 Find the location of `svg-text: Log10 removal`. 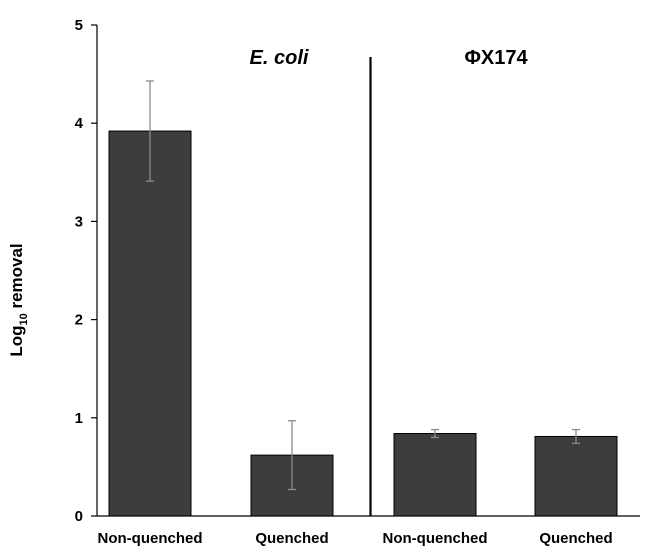

svg-text: Log10 removal is located at coordinates (18, 299).